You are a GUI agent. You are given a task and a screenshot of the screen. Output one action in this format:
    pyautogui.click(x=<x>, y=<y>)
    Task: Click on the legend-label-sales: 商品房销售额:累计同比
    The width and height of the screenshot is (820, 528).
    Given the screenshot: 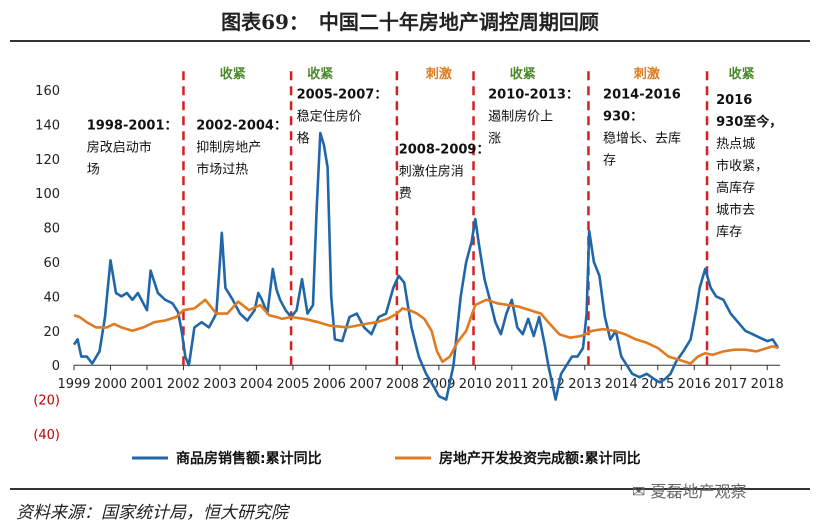 What is the action you would take?
    pyautogui.click(x=249, y=458)
    